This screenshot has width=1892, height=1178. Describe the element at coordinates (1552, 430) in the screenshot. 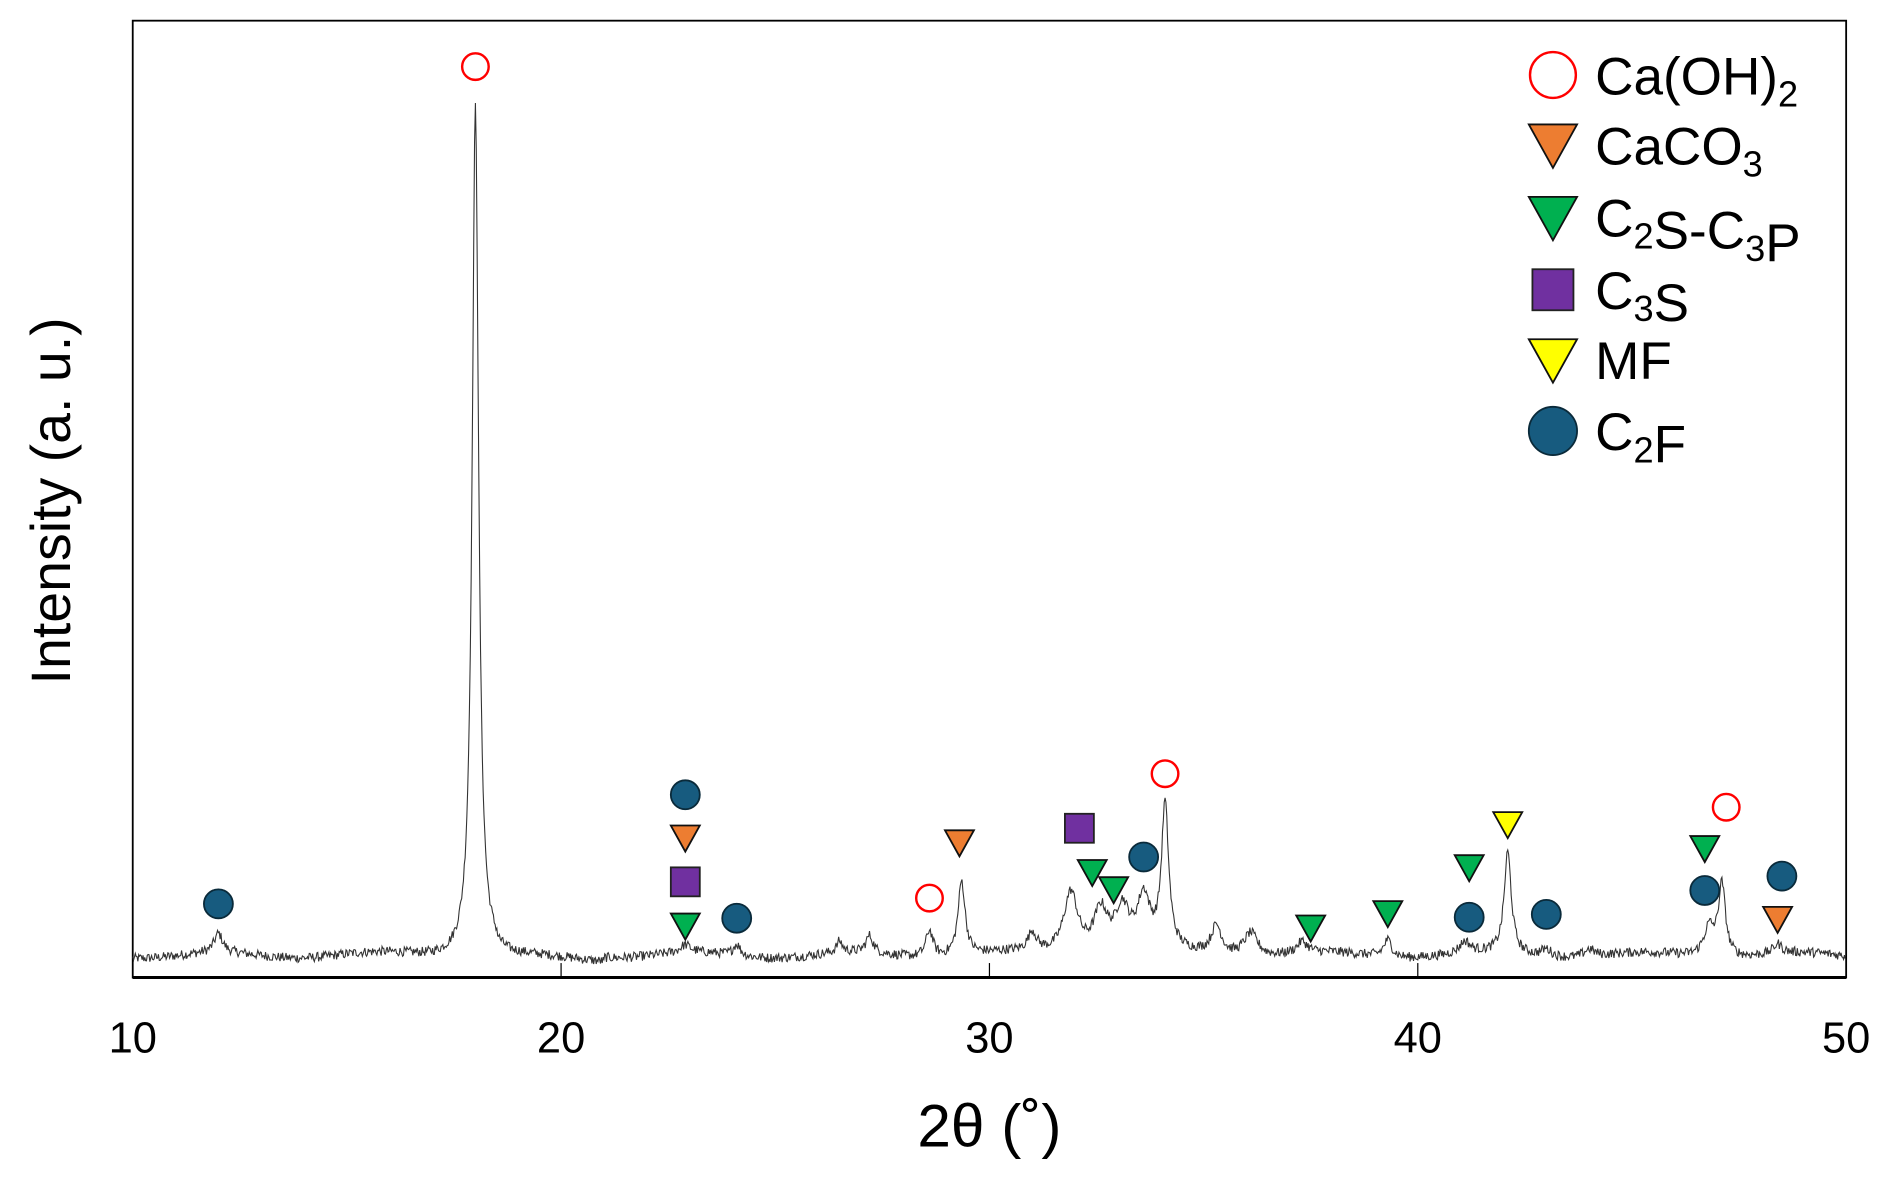

I see `legend-marker-c2f` at that location.